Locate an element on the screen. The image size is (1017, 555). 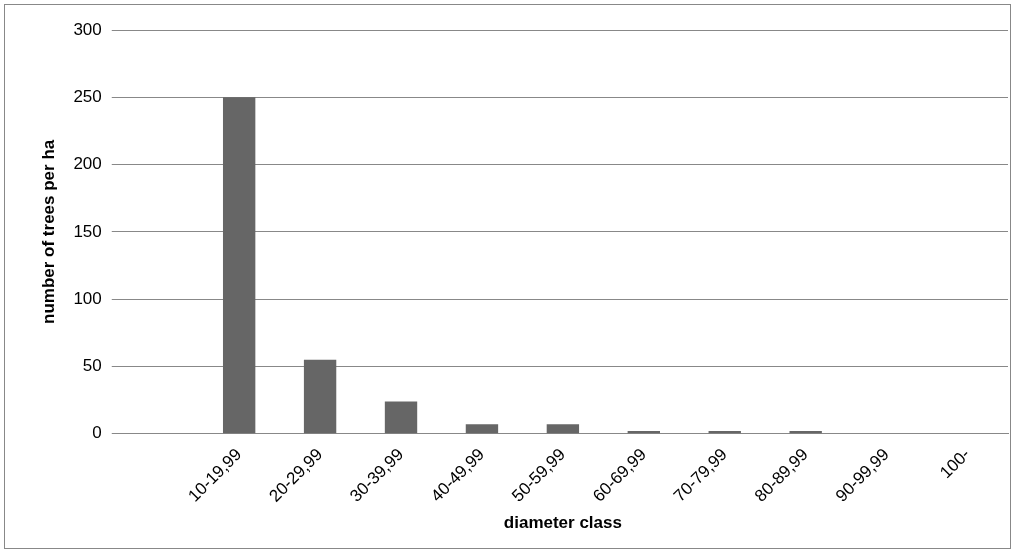
x-axis-title: diameter class is located at coordinates (562, 523).